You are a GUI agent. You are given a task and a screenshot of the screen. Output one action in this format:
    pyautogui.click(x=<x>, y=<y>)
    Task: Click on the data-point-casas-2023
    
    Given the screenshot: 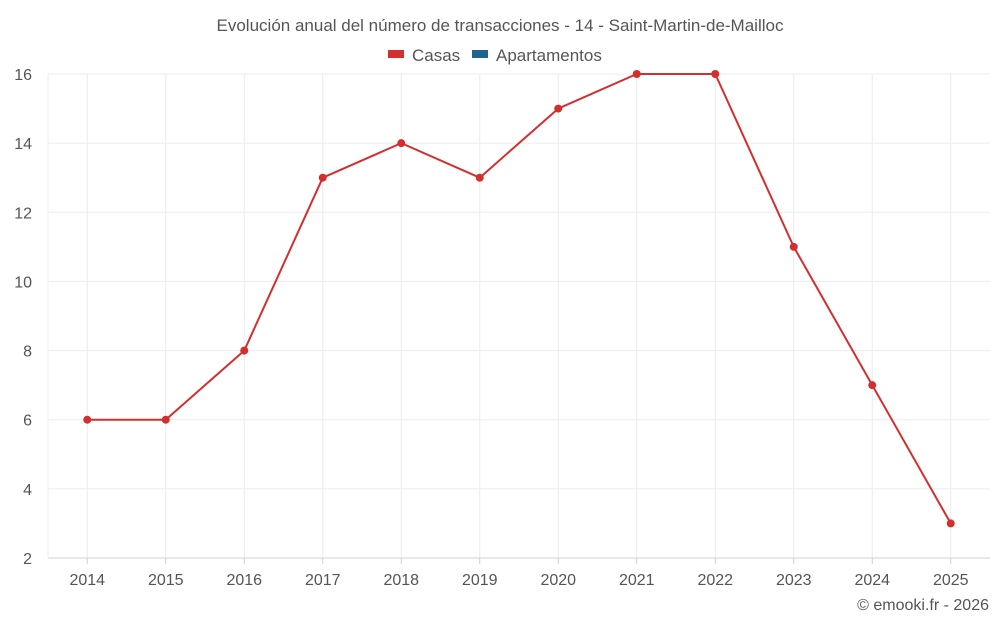 What is the action you would take?
    pyautogui.click(x=793, y=246)
    